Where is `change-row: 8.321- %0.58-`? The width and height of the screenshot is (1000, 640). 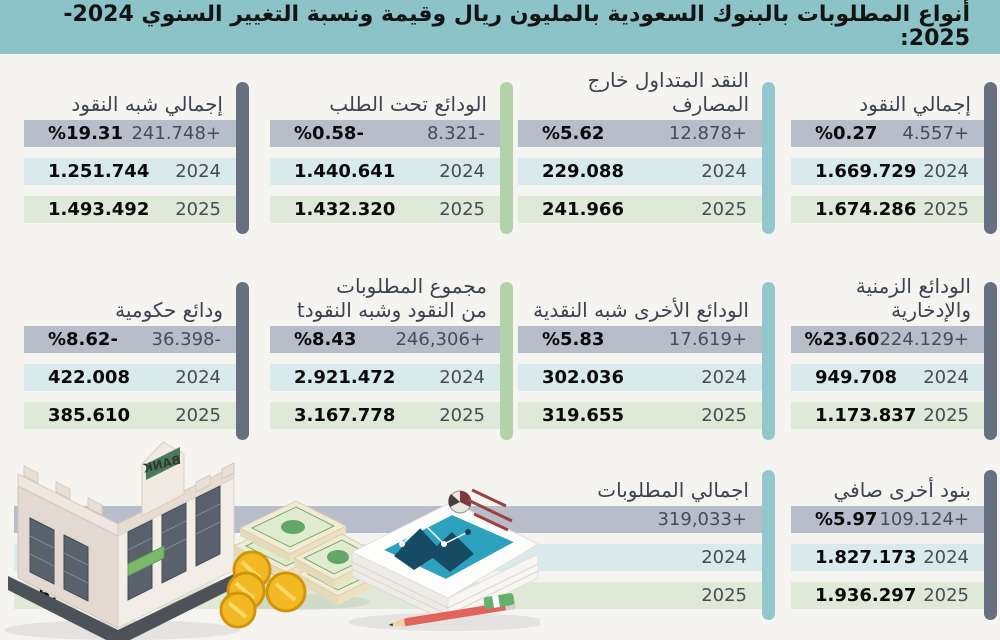
change-row: 8.321- %0.58- is located at coordinates (391, 133).